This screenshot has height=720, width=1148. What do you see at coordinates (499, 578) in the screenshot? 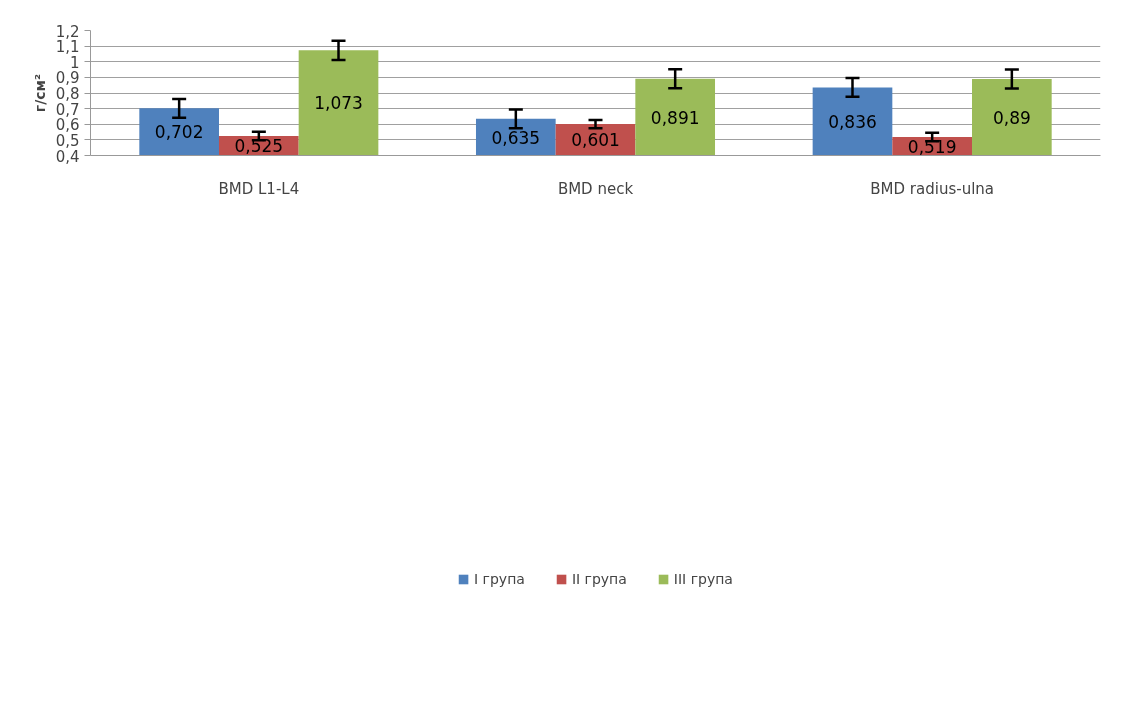
I see `legend-label: I група` at bounding box center [499, 578].